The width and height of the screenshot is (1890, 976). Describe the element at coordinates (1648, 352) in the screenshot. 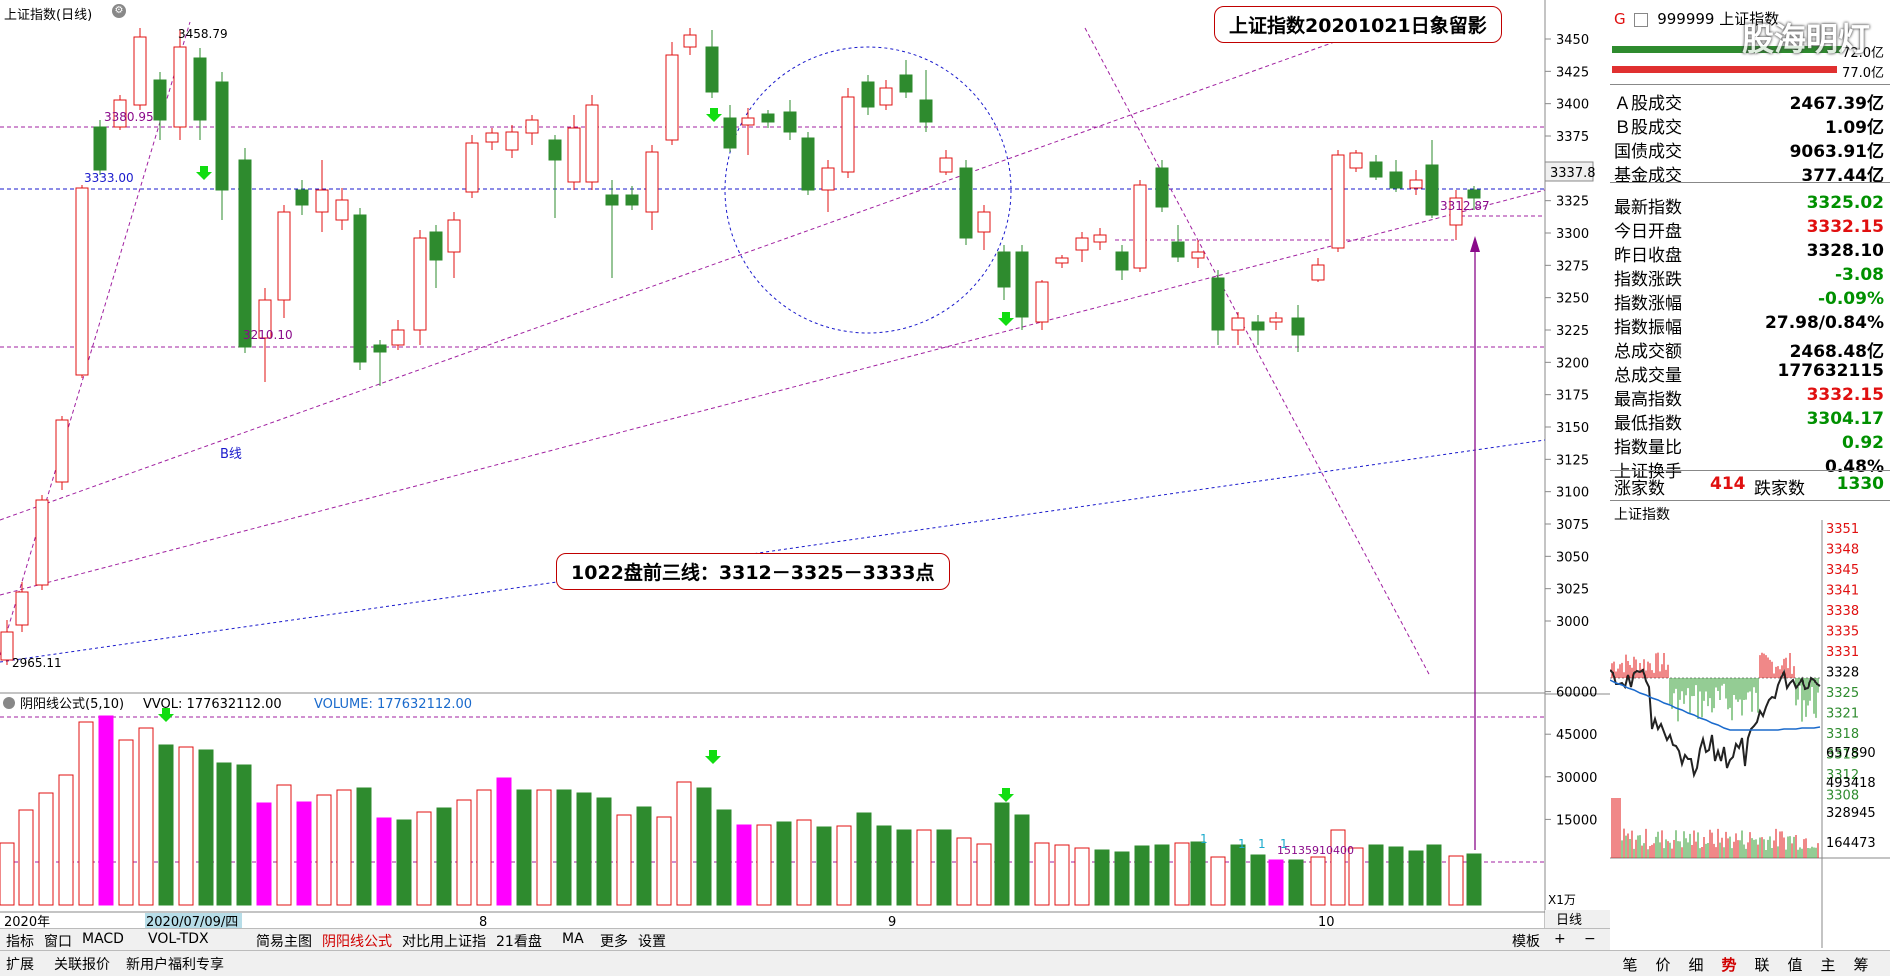

I see `quote-label: 总成交额` at that location.